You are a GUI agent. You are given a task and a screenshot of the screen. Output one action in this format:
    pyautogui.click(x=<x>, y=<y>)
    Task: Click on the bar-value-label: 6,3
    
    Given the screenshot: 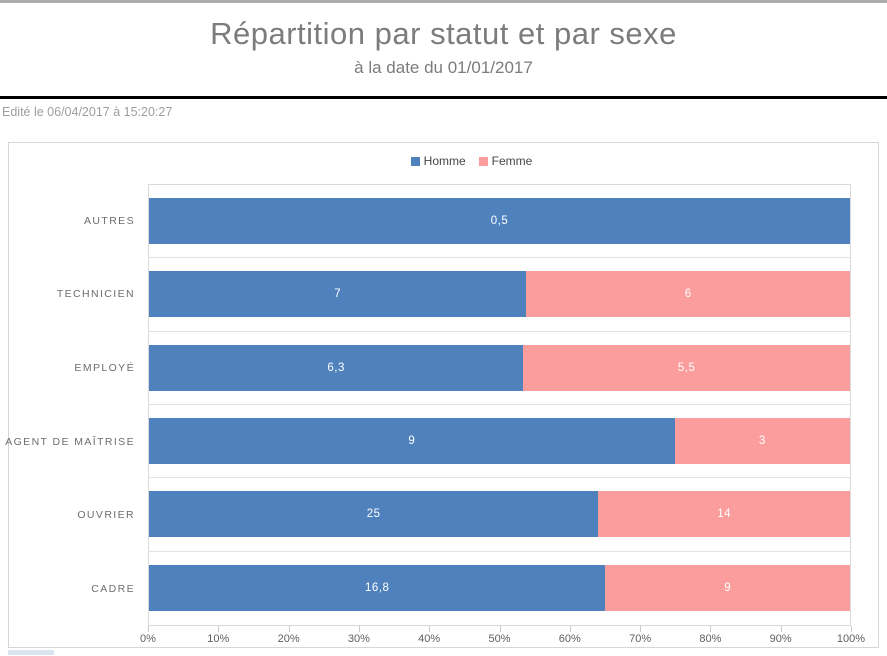 What is the action you would take?
    pyautogui.click(x=336, y=367)
    